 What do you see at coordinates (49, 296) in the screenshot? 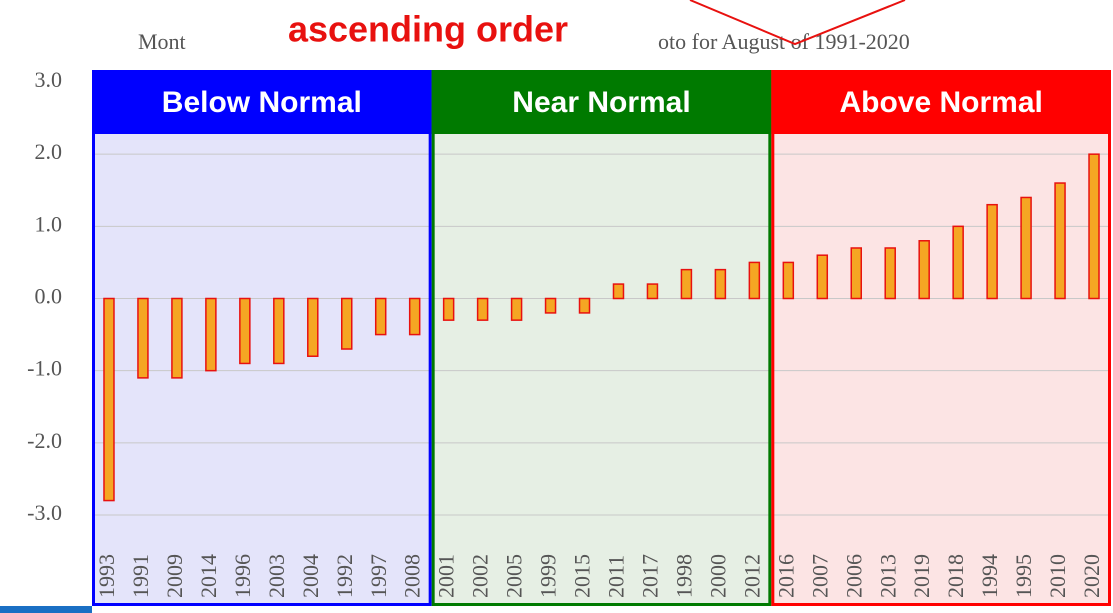
I see `y-tick-label: 0.0` at bounding box center [49, 296].